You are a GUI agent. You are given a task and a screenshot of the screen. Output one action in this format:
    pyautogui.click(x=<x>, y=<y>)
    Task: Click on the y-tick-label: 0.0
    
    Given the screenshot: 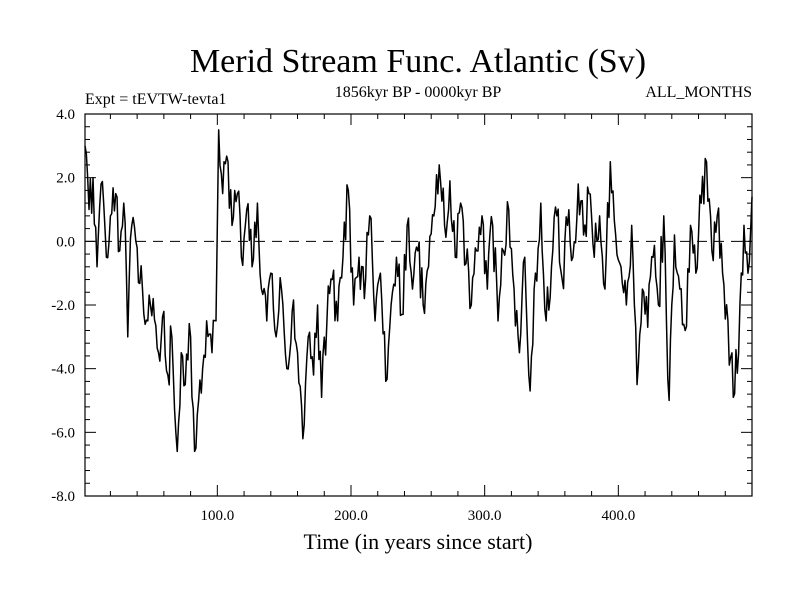 What is the action you would take?
    pyautogui.click(x=65, y=242)
    